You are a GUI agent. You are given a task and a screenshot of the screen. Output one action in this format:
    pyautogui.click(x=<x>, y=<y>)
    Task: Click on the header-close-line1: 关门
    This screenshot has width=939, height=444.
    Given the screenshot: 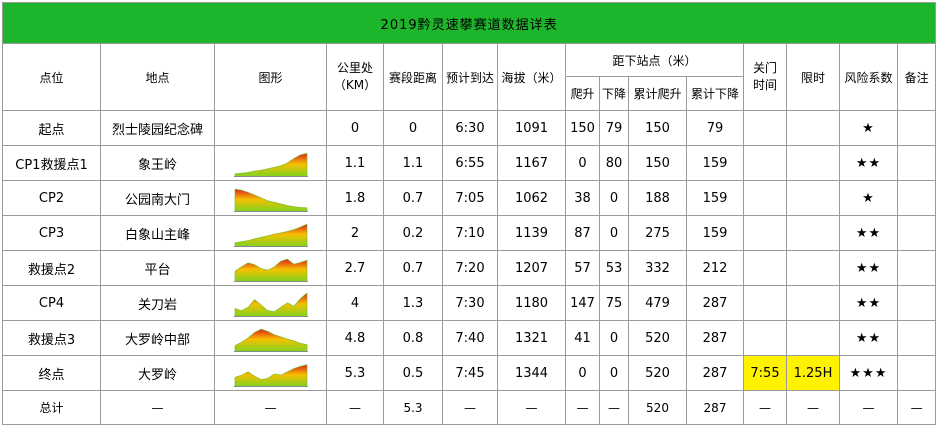 What is the action you would take?
    pyautogui.click(x=764, y=68)
    